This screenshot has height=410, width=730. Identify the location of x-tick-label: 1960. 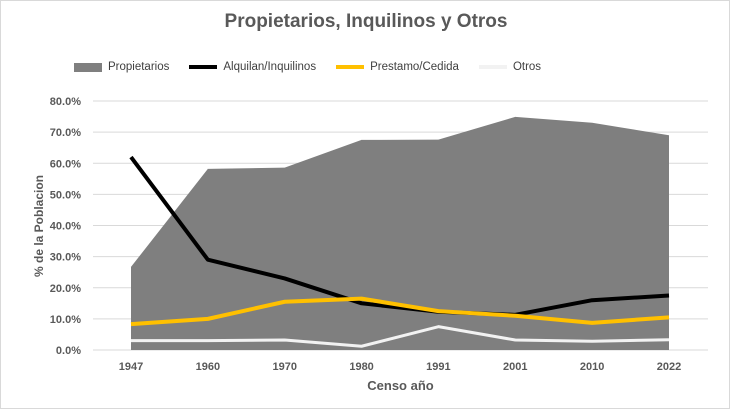
(208, 367).